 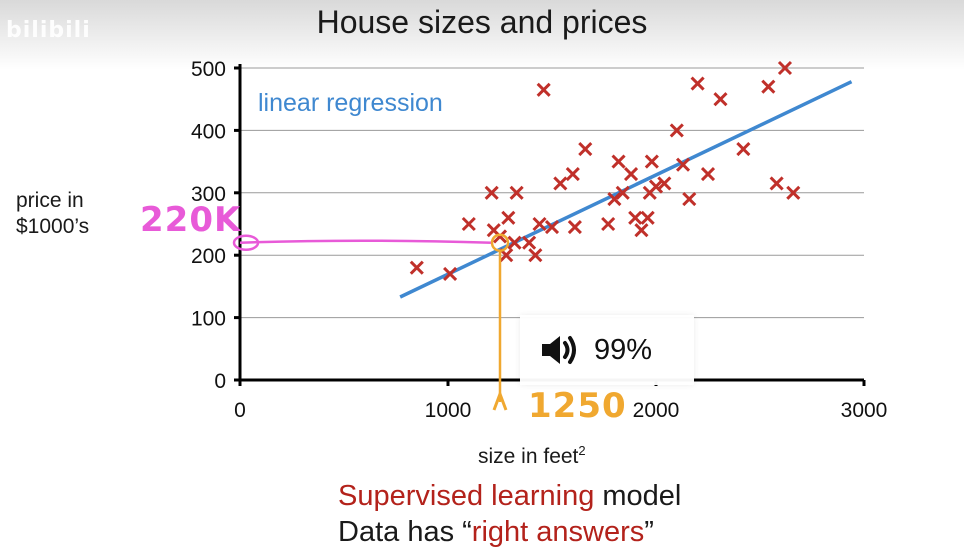 I want to click on regression-line-label: linear regression, so click(x=350, y=103).